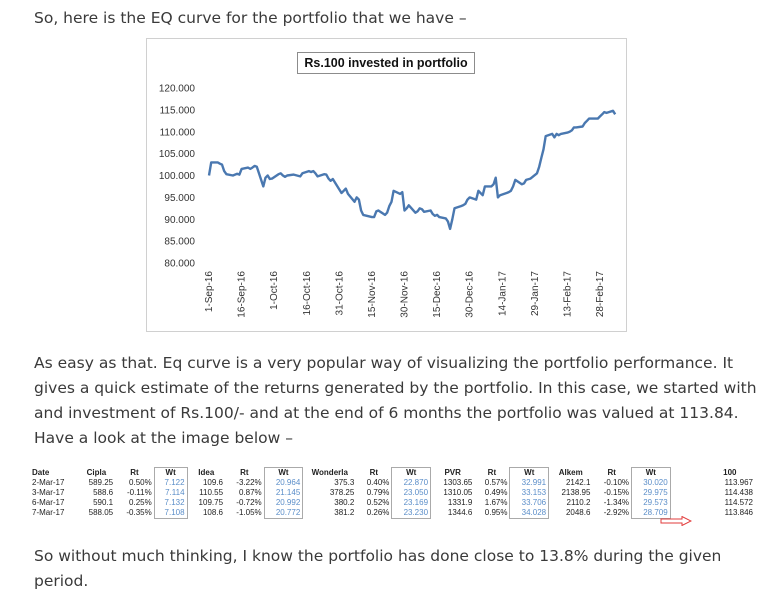 The height and width of the screenshot is (599, 768). What do you see at coordinates (170, 483) in the screenshot?
I see `table-cell: 7.122` at bounding box center [170, 483].